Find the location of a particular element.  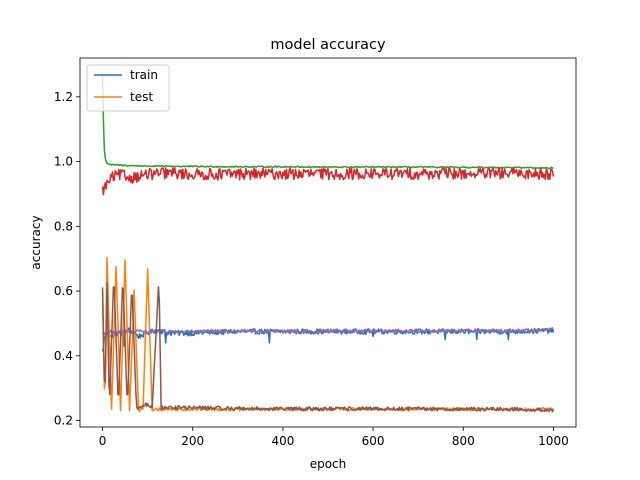

y-axis-label: accuracy is located at coordinates (36, 242).